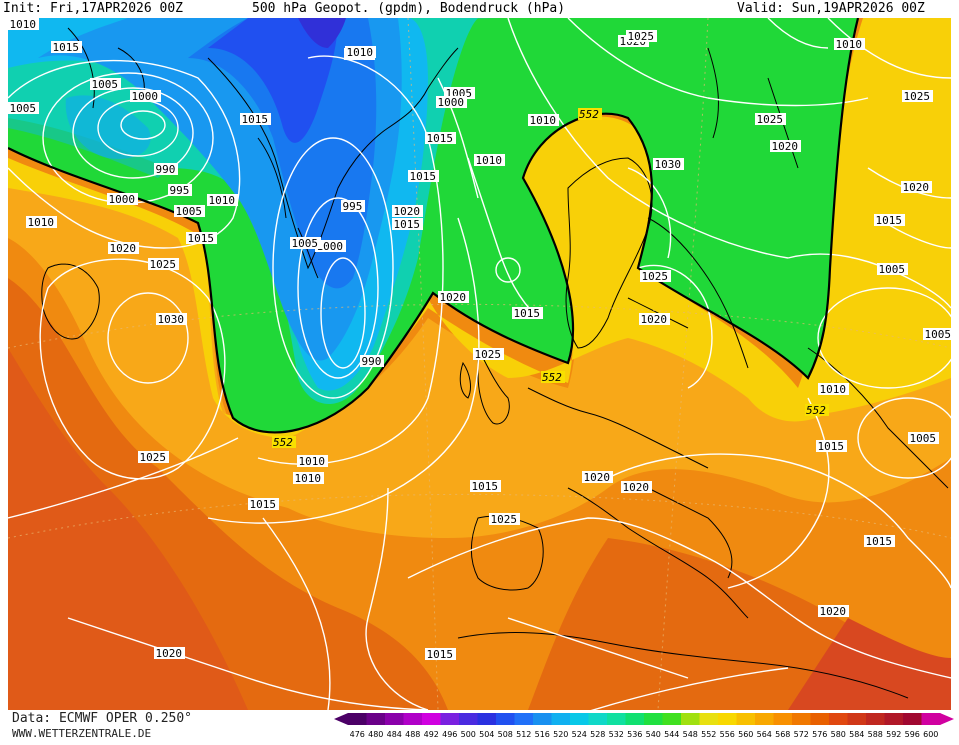 This screenshot has width=959, height=745. I want to click on pressure-label: 1030, so click(668, 164).